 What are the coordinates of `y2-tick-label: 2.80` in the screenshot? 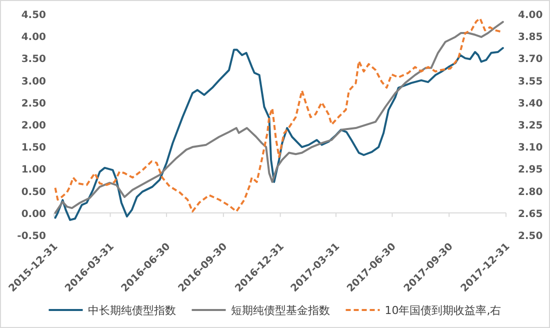 It's located at (530, 192).